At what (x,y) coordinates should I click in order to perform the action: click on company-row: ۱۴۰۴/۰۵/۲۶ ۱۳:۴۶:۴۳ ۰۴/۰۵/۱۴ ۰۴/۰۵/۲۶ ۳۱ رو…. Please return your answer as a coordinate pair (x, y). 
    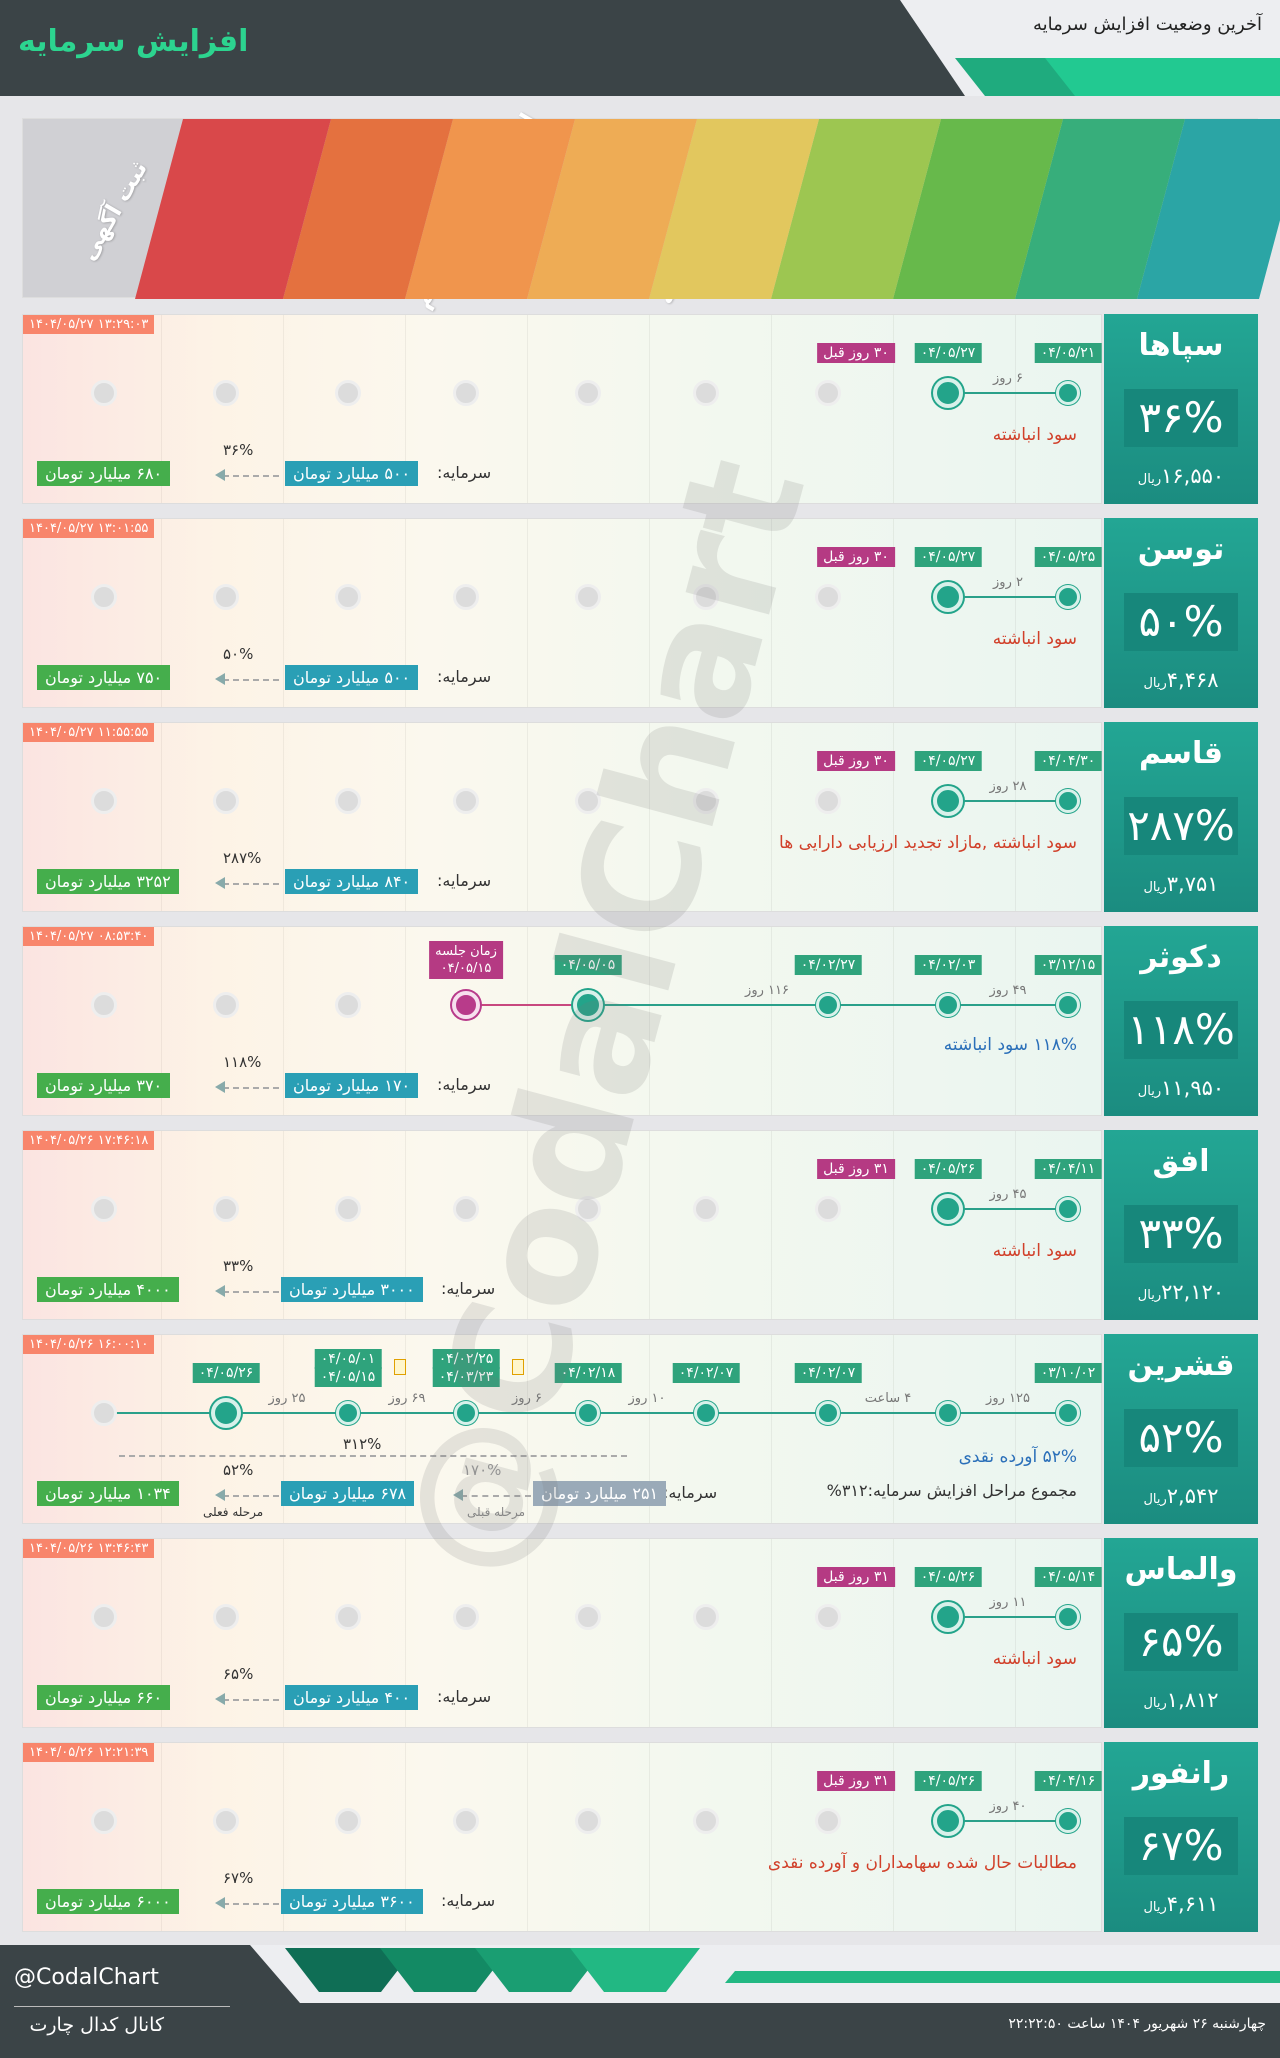
    Looking at the image, I should click on (640, 1633).